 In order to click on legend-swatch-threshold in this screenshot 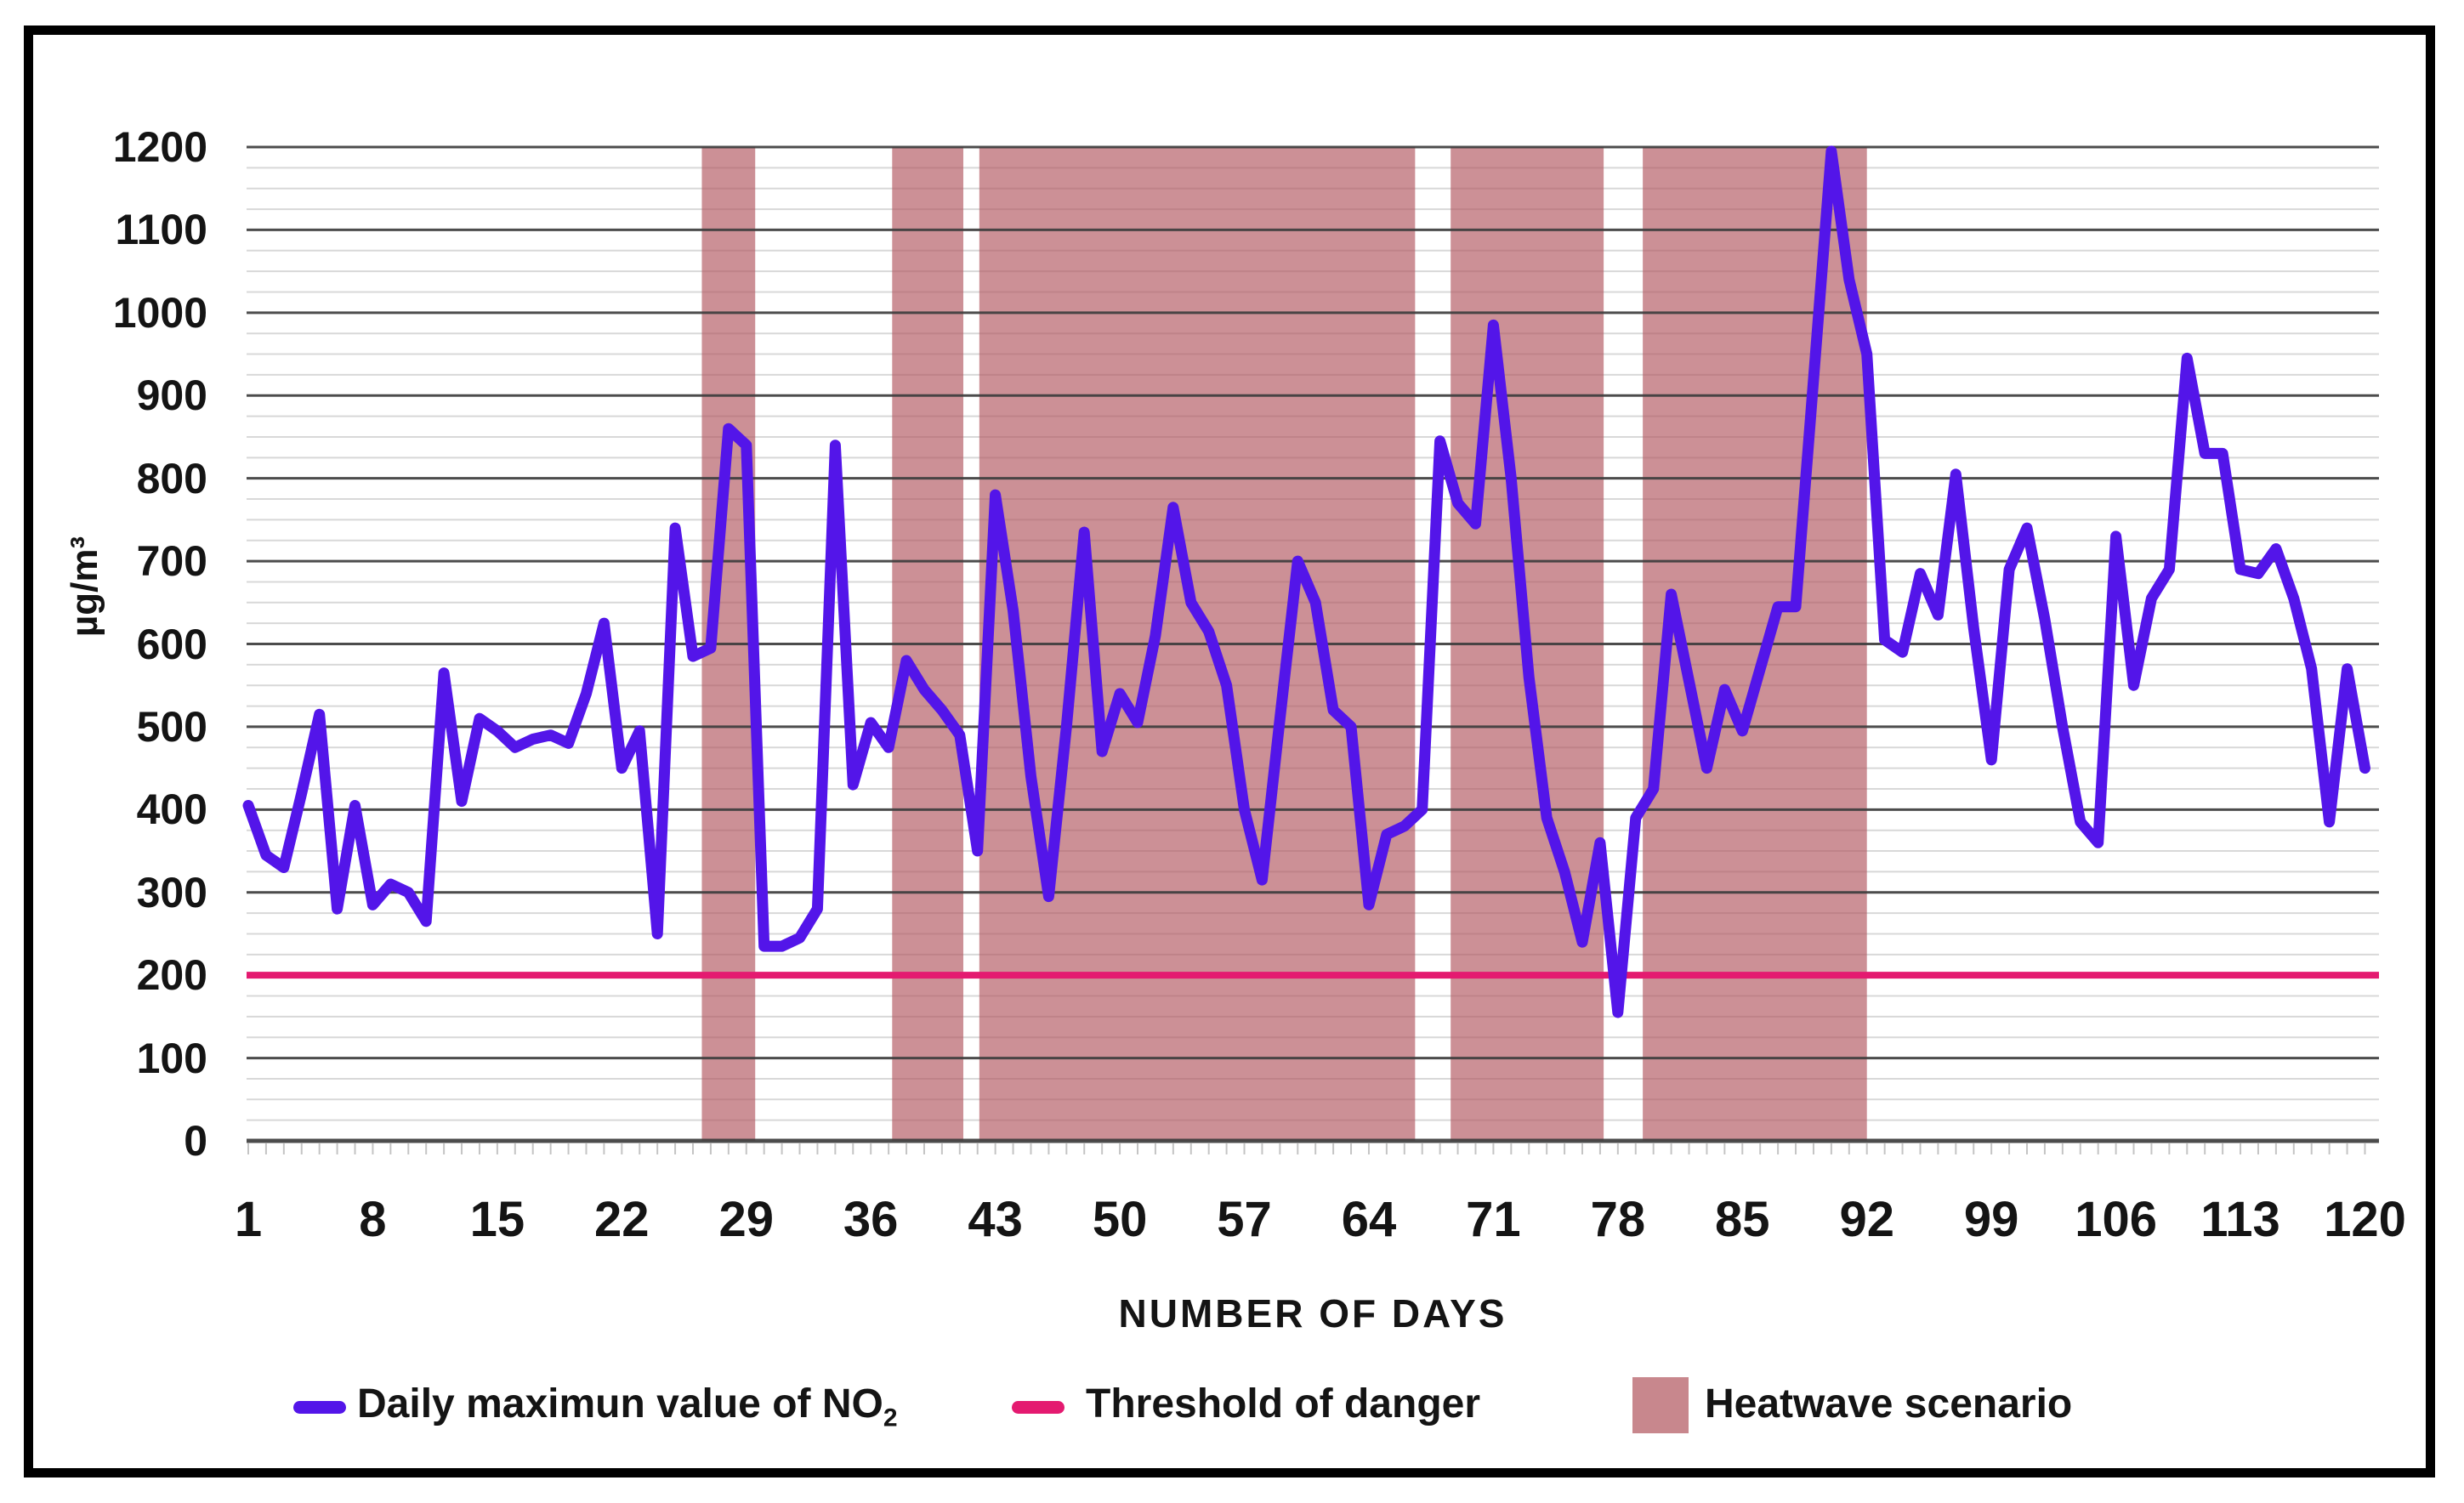, I will do `click(1038, 1407)`.